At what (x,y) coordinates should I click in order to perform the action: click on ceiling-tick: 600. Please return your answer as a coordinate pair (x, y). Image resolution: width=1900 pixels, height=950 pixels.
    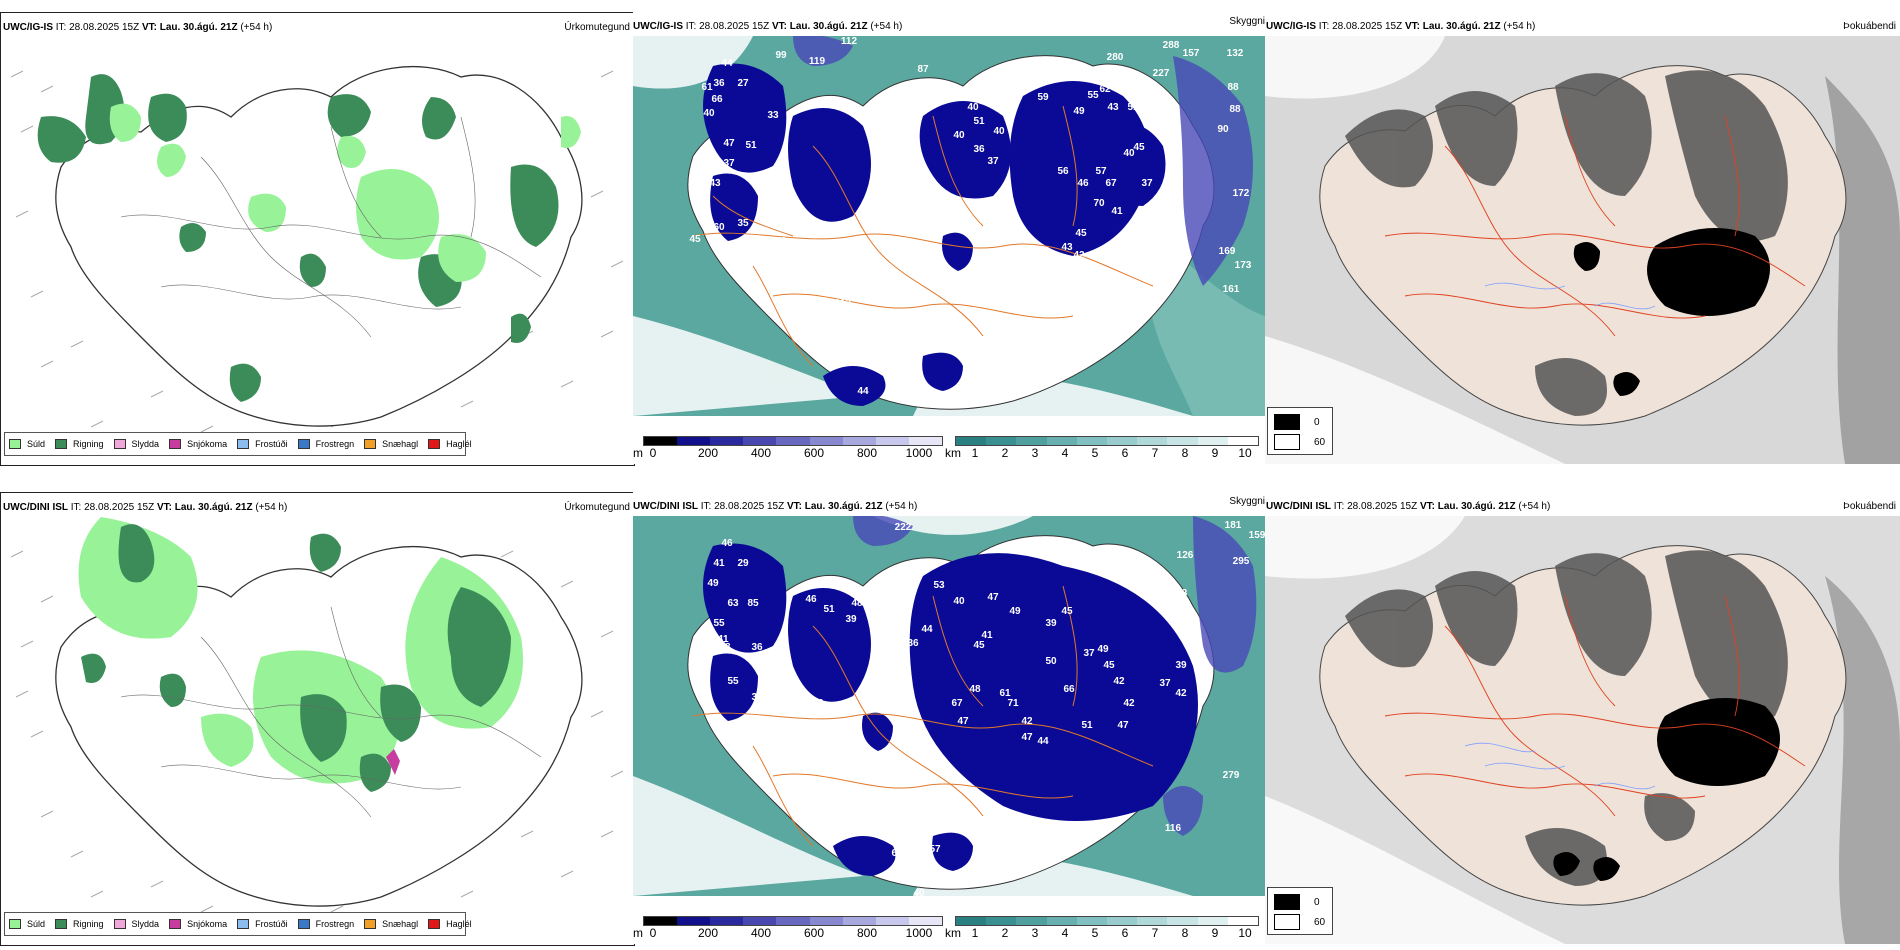
    Looking at the image, I should click on (814, 453).